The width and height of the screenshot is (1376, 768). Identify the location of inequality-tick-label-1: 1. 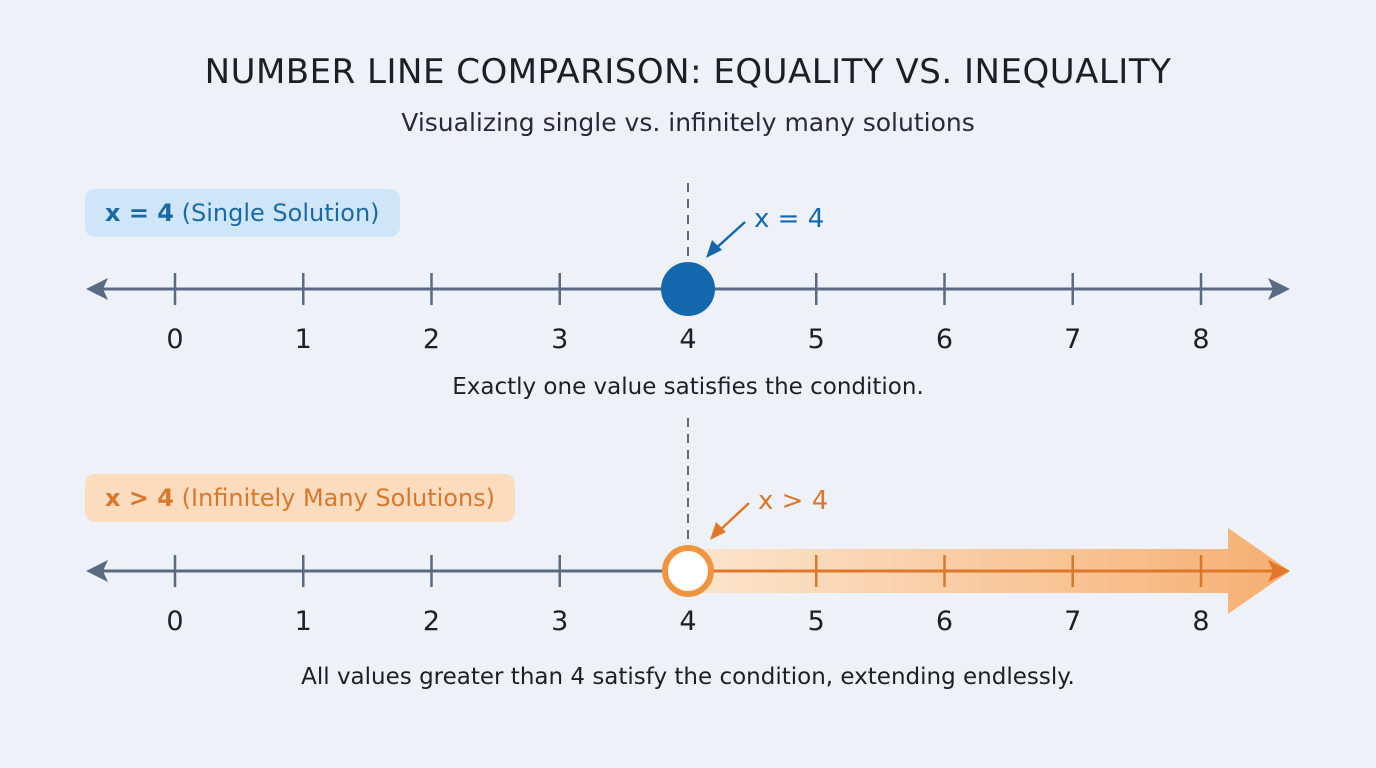
(303, 621).